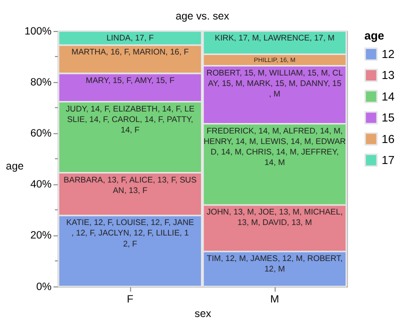 The height and width of the screenshot is (330, 400). What do you see at coordinates (388, 118) in the screenshot?
I see `legend-label: 15` at bounding box center [388, 118].